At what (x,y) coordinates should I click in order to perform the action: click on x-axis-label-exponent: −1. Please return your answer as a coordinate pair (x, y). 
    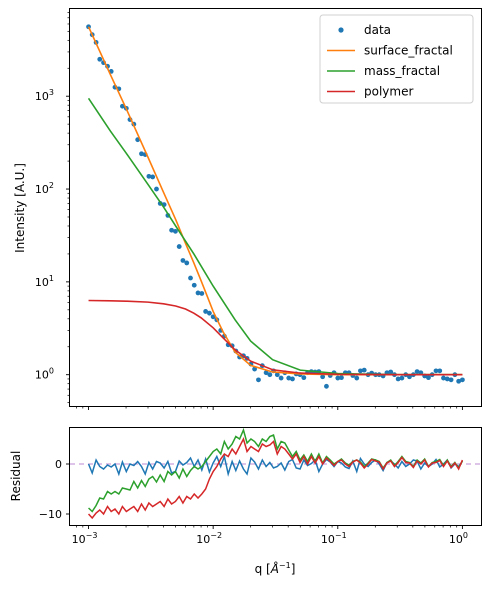
    Looking at the image, I should click on (285, 565).